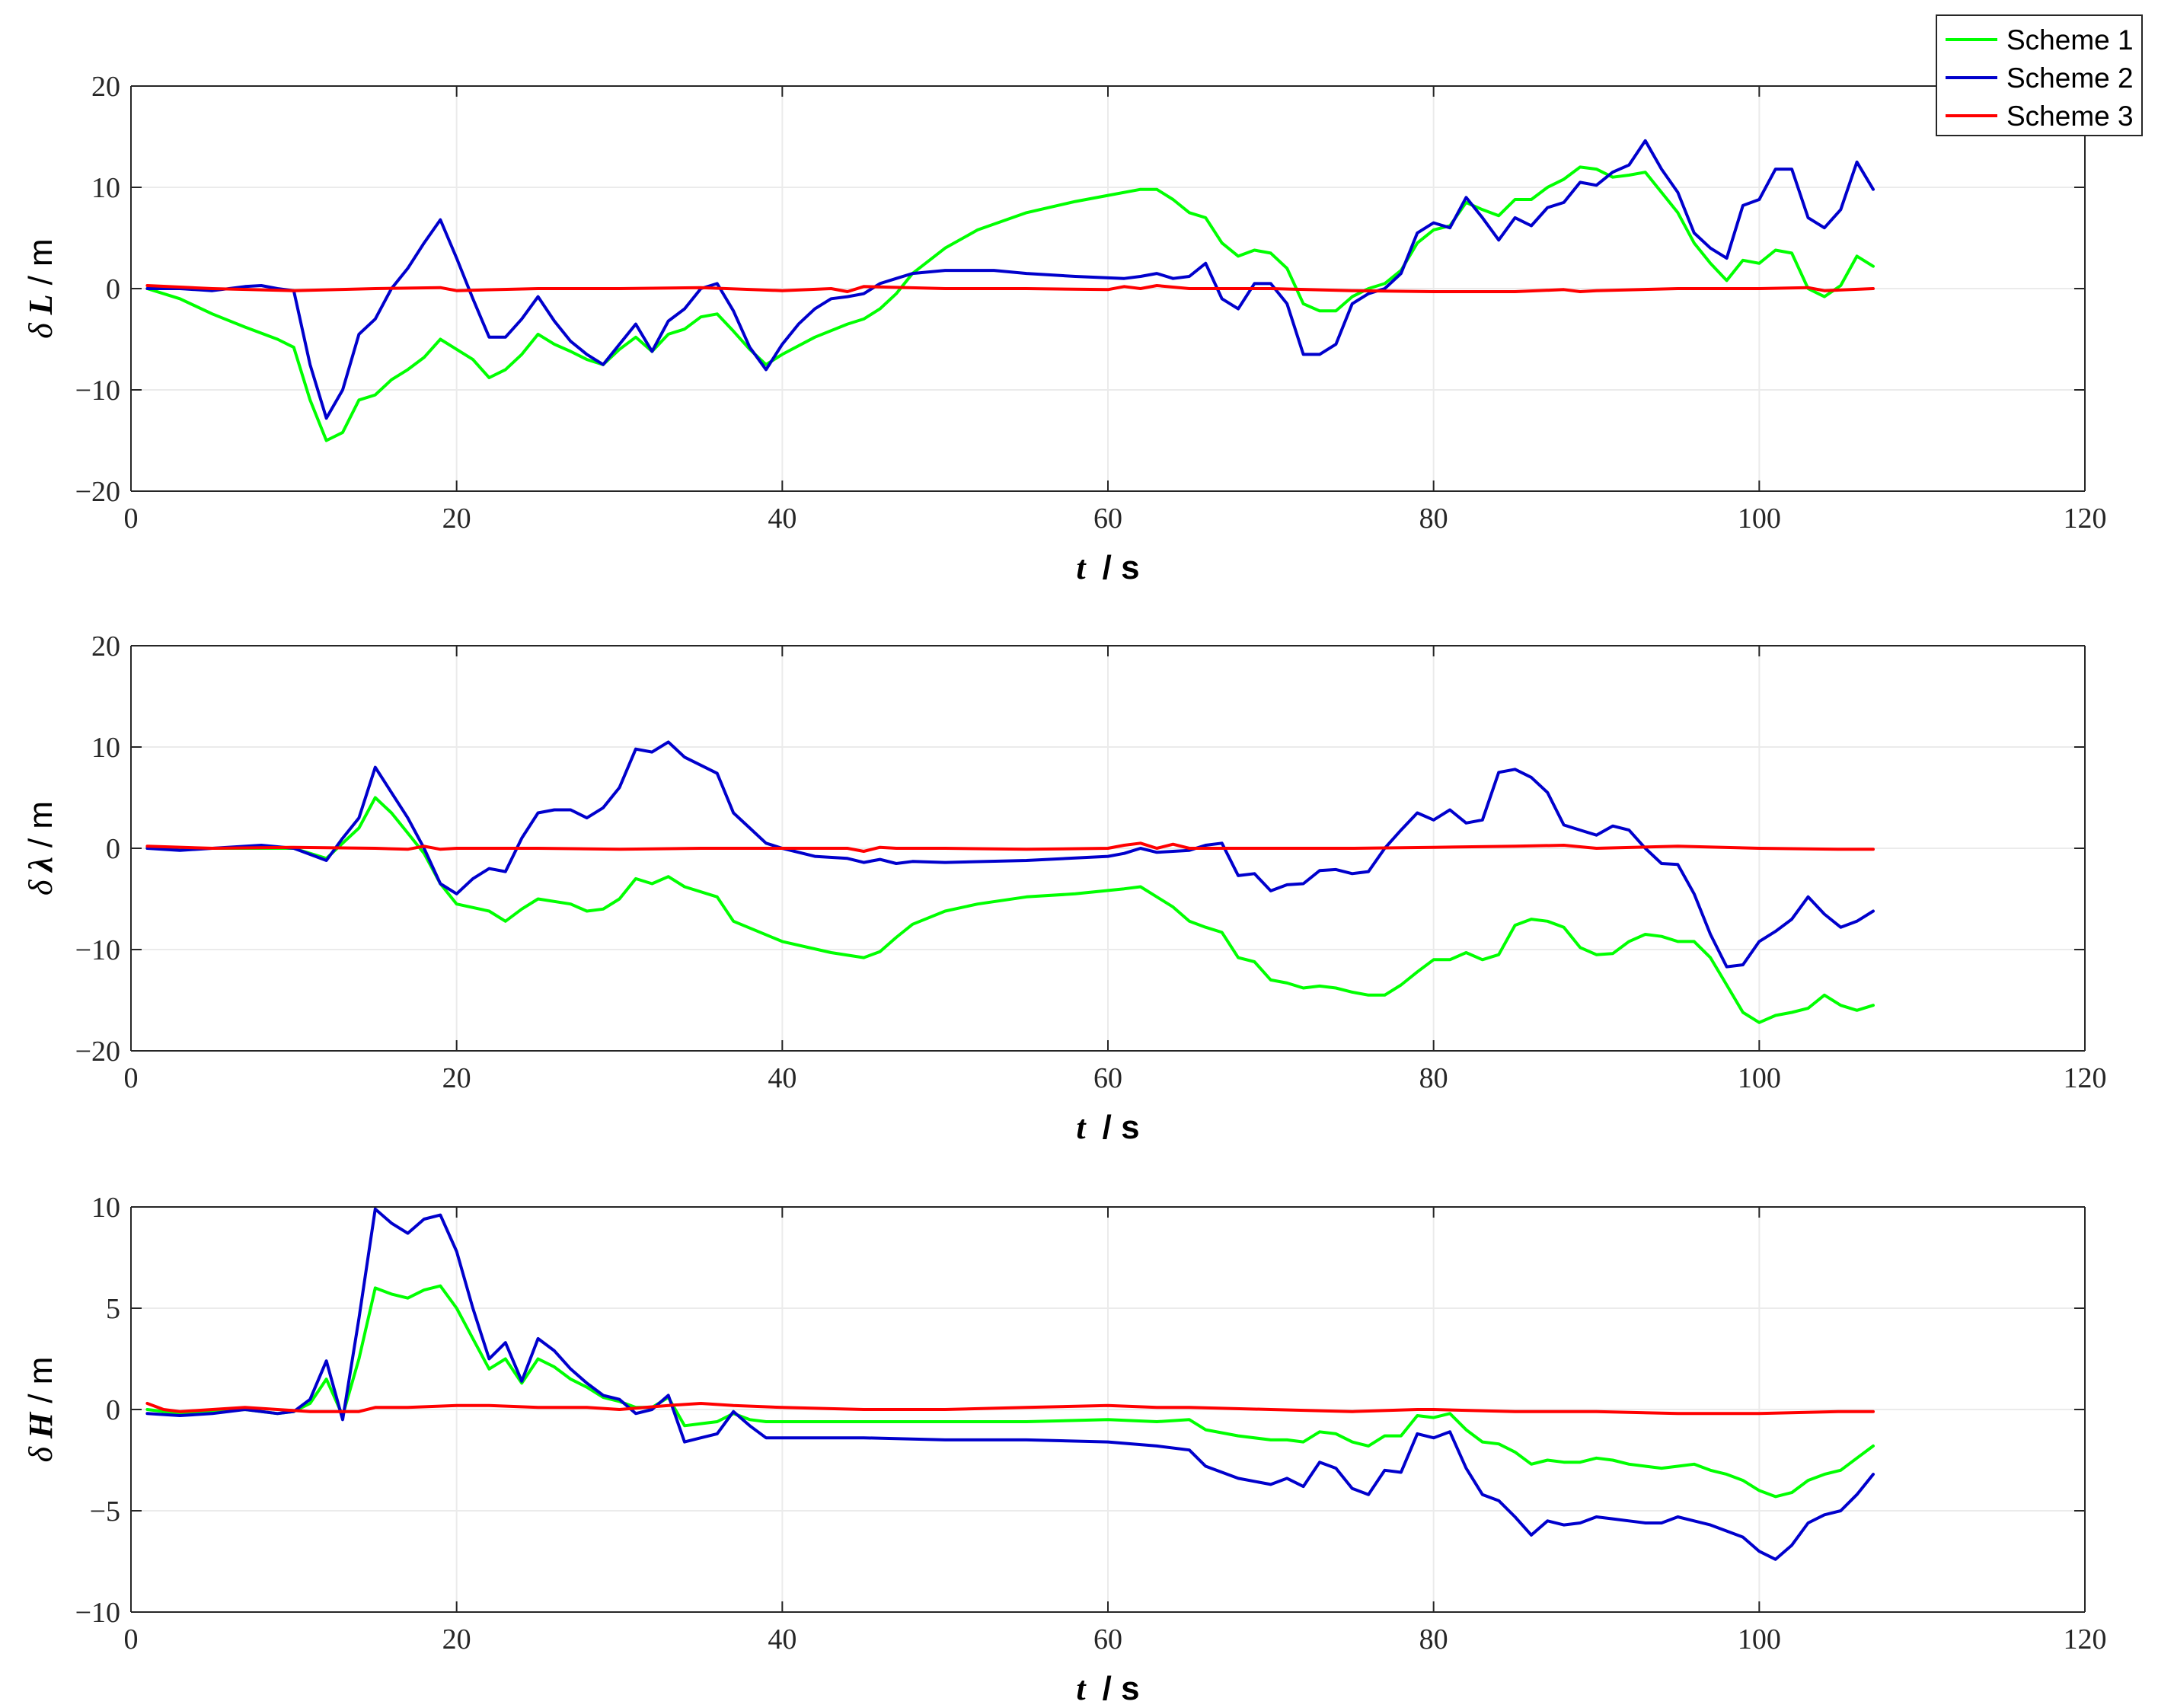  Describe the element at coordinates (40, 288) in the screenshot. I see `y-axis-label: δ L / m` at that location.